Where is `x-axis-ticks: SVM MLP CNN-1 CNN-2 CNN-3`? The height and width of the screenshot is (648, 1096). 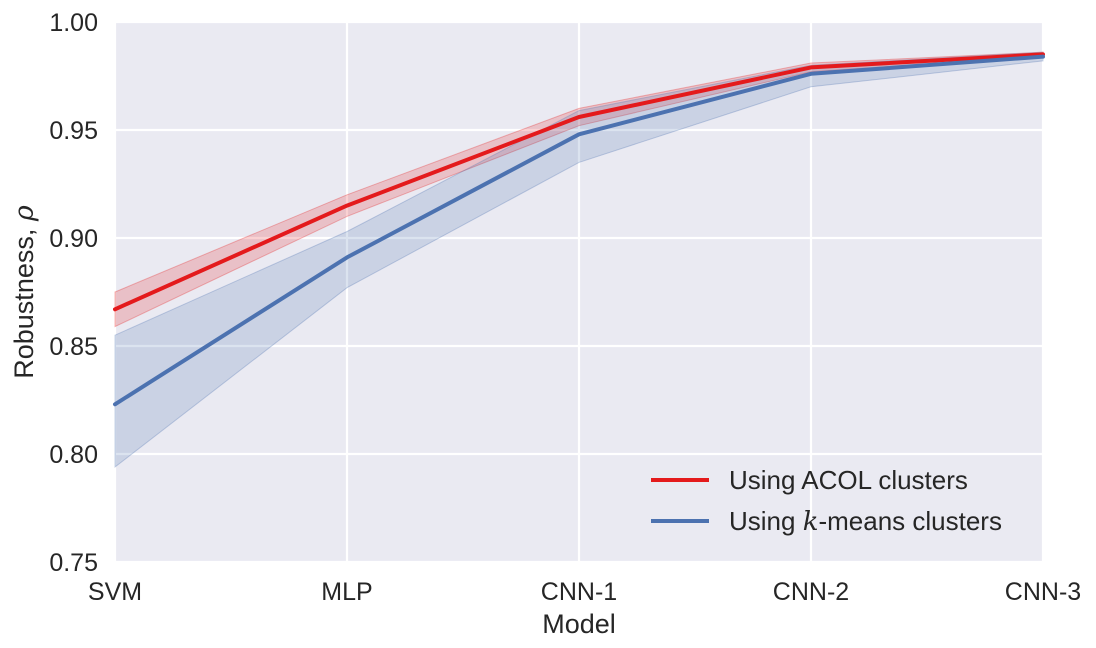
x-axis-ticks: SVM MLP CNN-1 CNN-2 CNN-3 is located at coordinates (584, 592).